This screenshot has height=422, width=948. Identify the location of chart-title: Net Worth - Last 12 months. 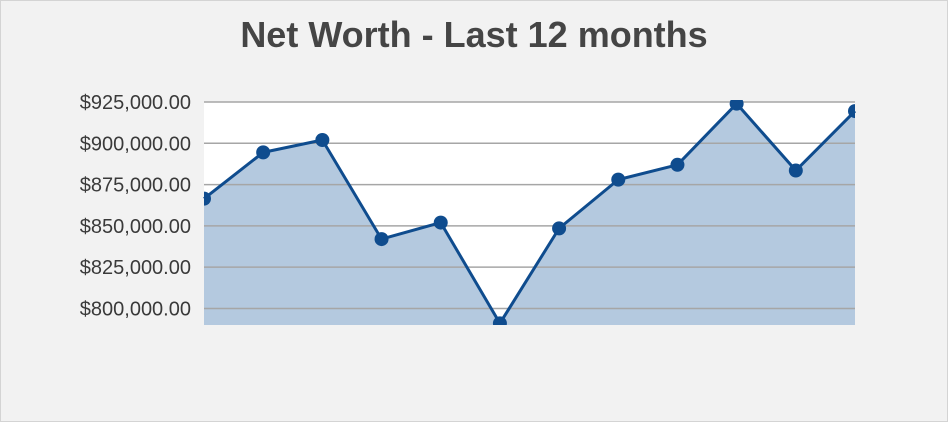
(474, 34).